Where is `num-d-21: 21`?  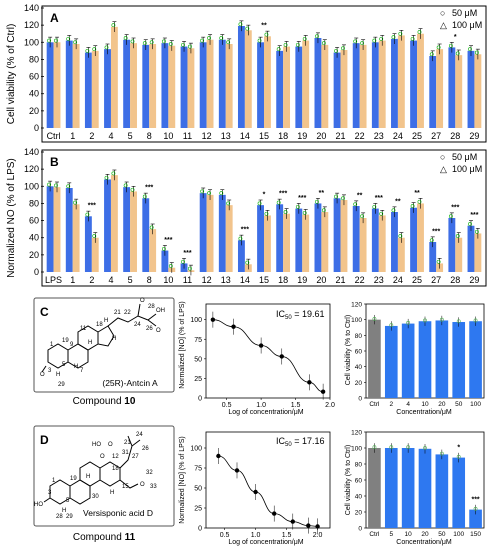
num-d-21: 21 is located at coordinates (127, 443).